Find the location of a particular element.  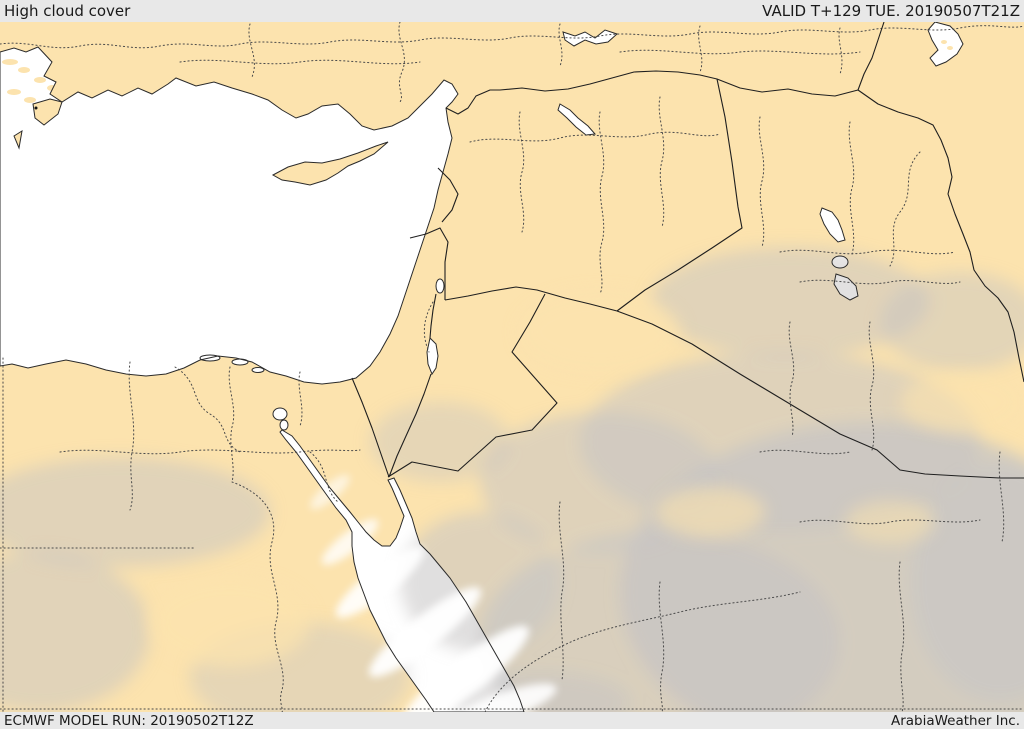

brand-label: ArabiaWeather Inc. is located at coordinates (955, 720).